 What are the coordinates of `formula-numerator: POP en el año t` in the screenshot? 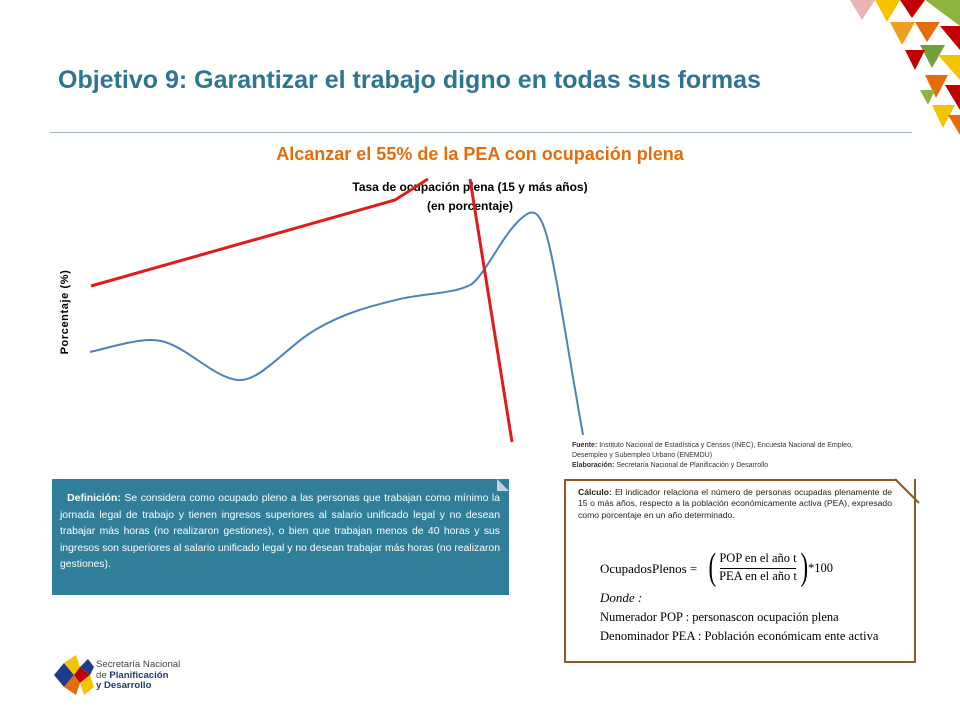 It's located at (758, 558).